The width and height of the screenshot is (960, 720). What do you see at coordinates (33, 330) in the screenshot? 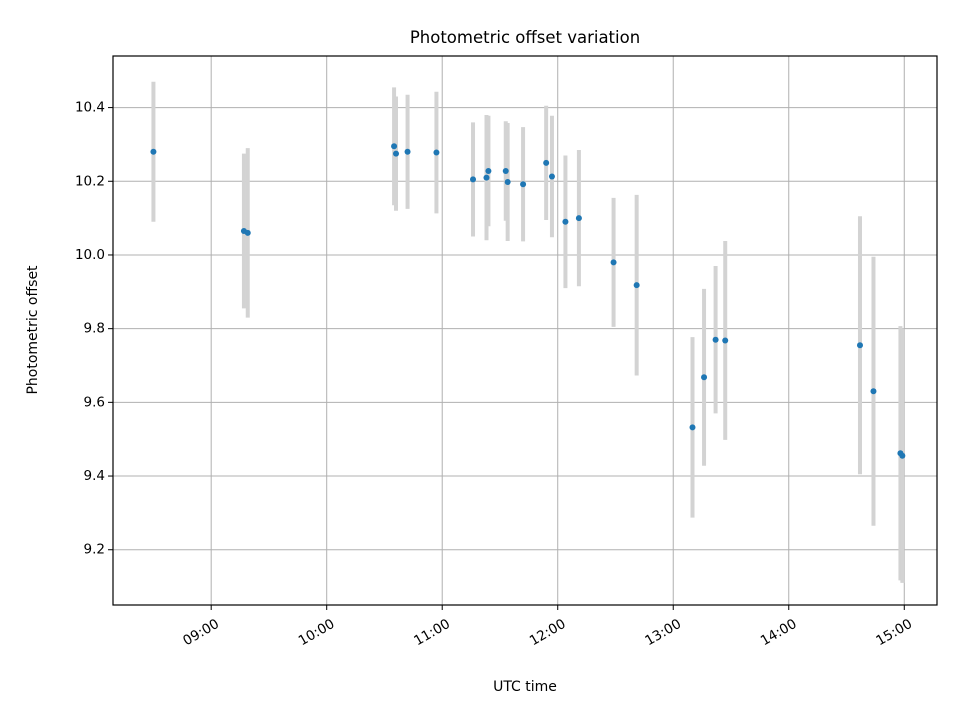
I see `y-axis-label: Photometric offset` at bounding box center [33, 330].